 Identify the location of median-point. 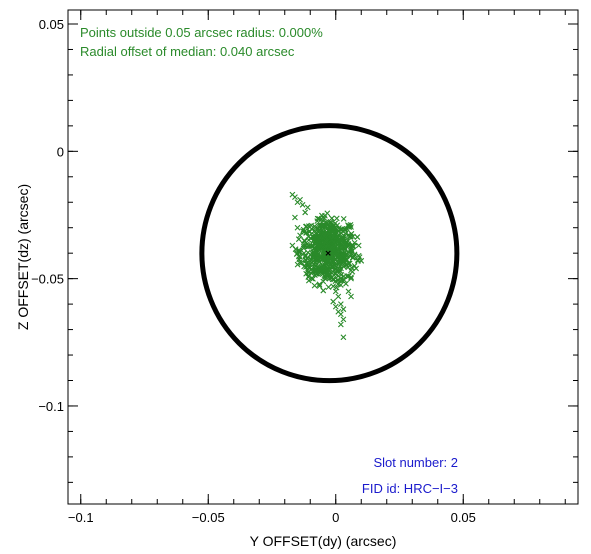
(328, 253).